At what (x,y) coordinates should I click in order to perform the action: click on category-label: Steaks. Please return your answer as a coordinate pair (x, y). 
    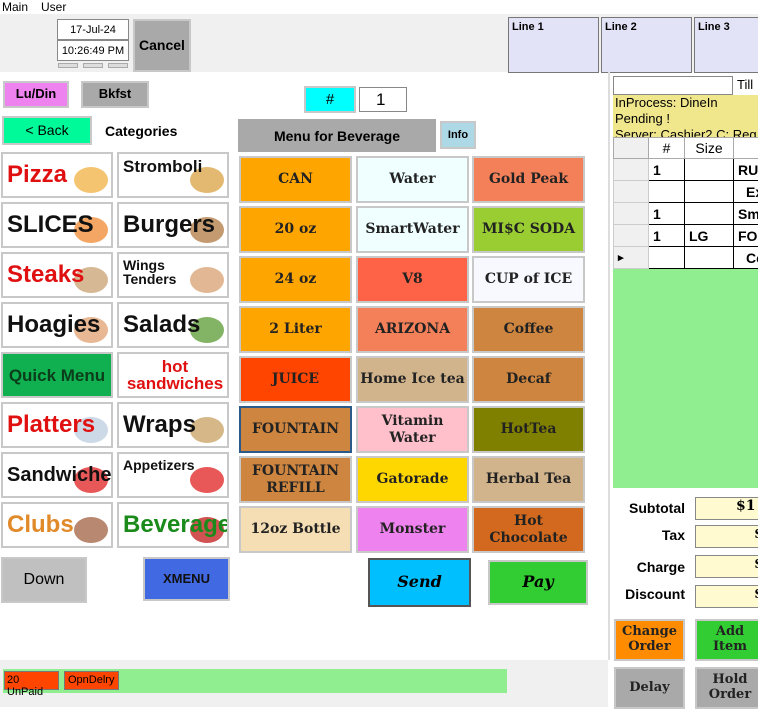
    Looking at the image, I should click on (45, 275).